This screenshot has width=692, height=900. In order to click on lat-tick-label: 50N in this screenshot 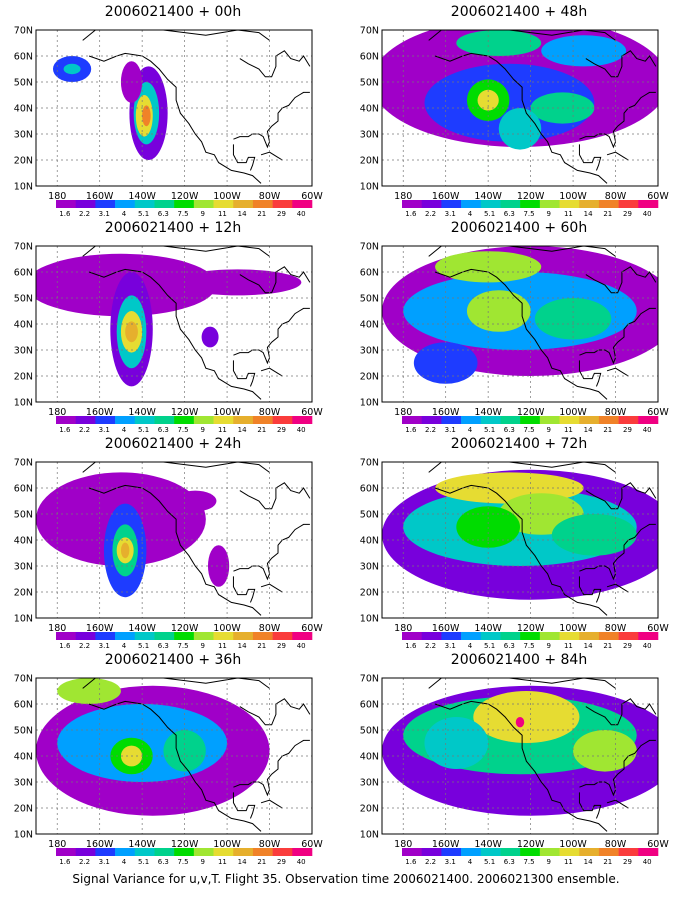, I will do `click(369, 515)`.